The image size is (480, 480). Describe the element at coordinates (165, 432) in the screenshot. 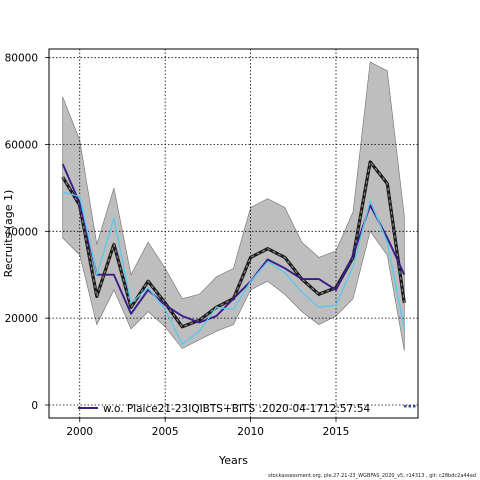

I see `x-tick-label: 2005` at that location.